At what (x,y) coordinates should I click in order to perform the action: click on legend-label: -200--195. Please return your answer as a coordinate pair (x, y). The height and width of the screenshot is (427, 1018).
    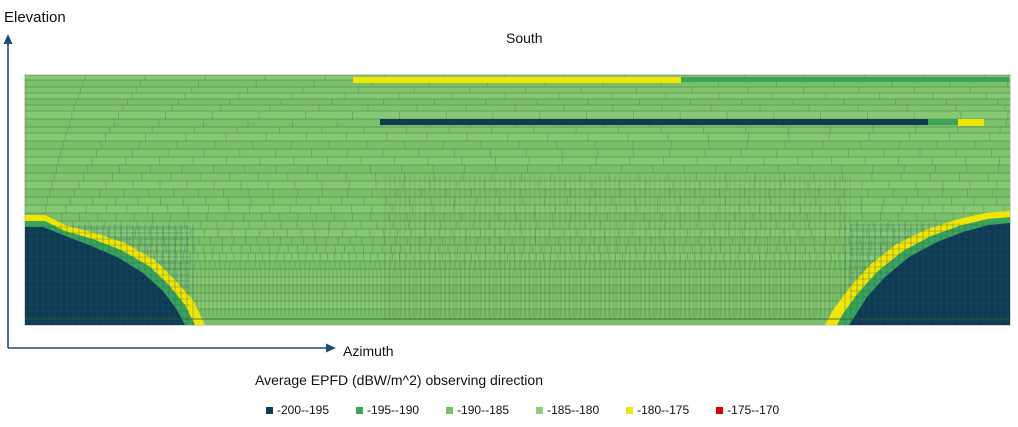
    Looking at the image, I should click on (303, 410).